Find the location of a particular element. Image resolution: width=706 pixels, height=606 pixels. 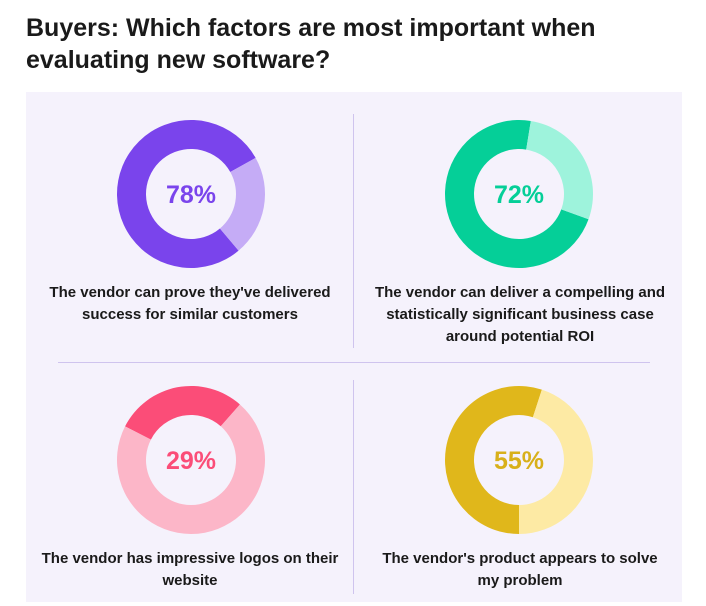

horizontal-divider is located at coordinates (354, 362).